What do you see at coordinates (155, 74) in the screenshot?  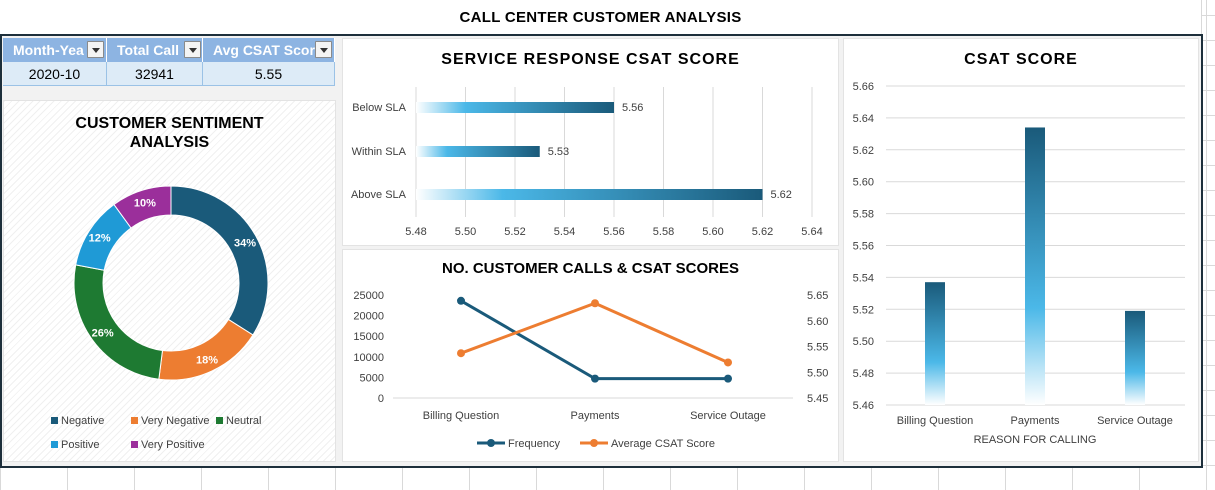 I see `pivot-cell-total-calls: 32941` at bounding box center [155, 74].